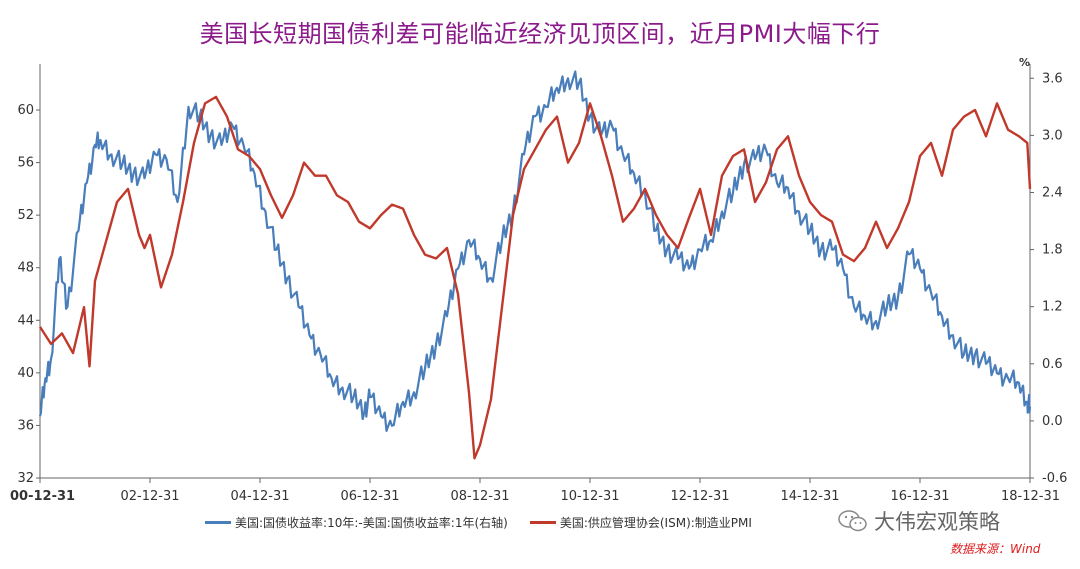  What do you see at coordinates (25, 373) in the screenshot?
I see `left-tick-label: 40` at bounding box center [25, 373].